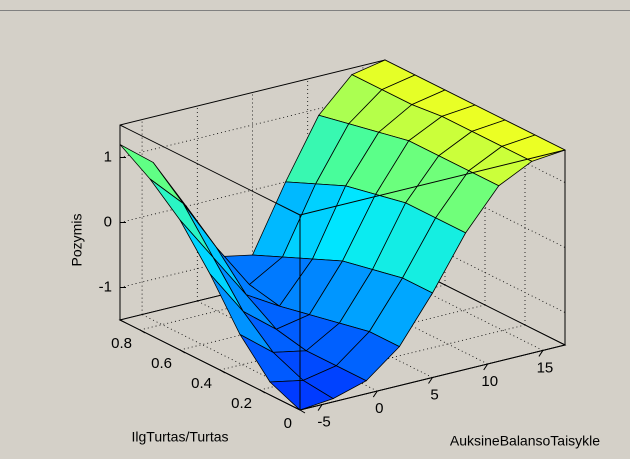 Image resolution: width=630 pixels, height=459 pixels. Describe the element at coordinates (545, 367) in the screenshot. I see `x-tick-label: 15` at that location.